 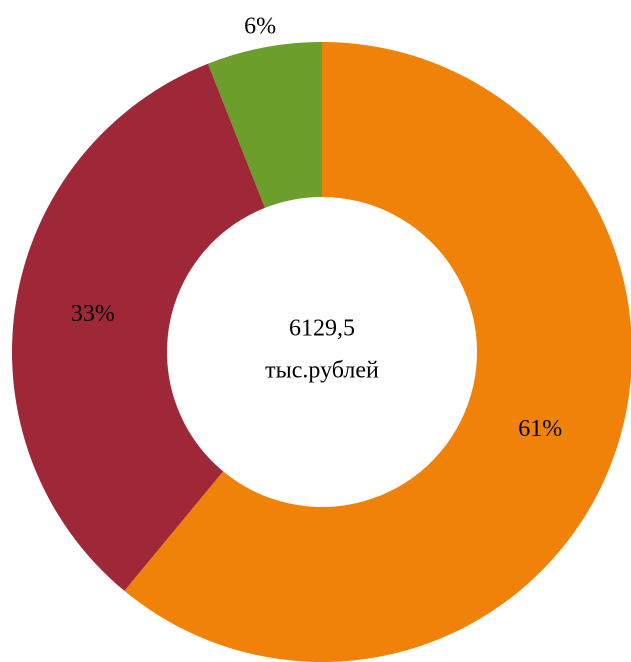 What do you see at coordinates (260, 26) in the screenshot?
I see `data-label: 6%` at bounding box center [260, 26].